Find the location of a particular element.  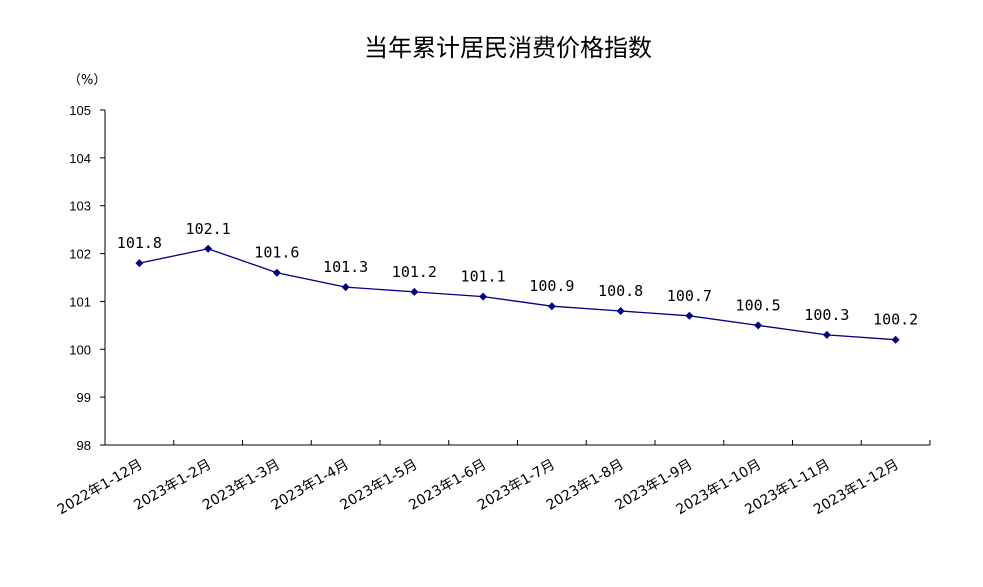

y-tick-label: 100 is located at coordinates (80, 349).